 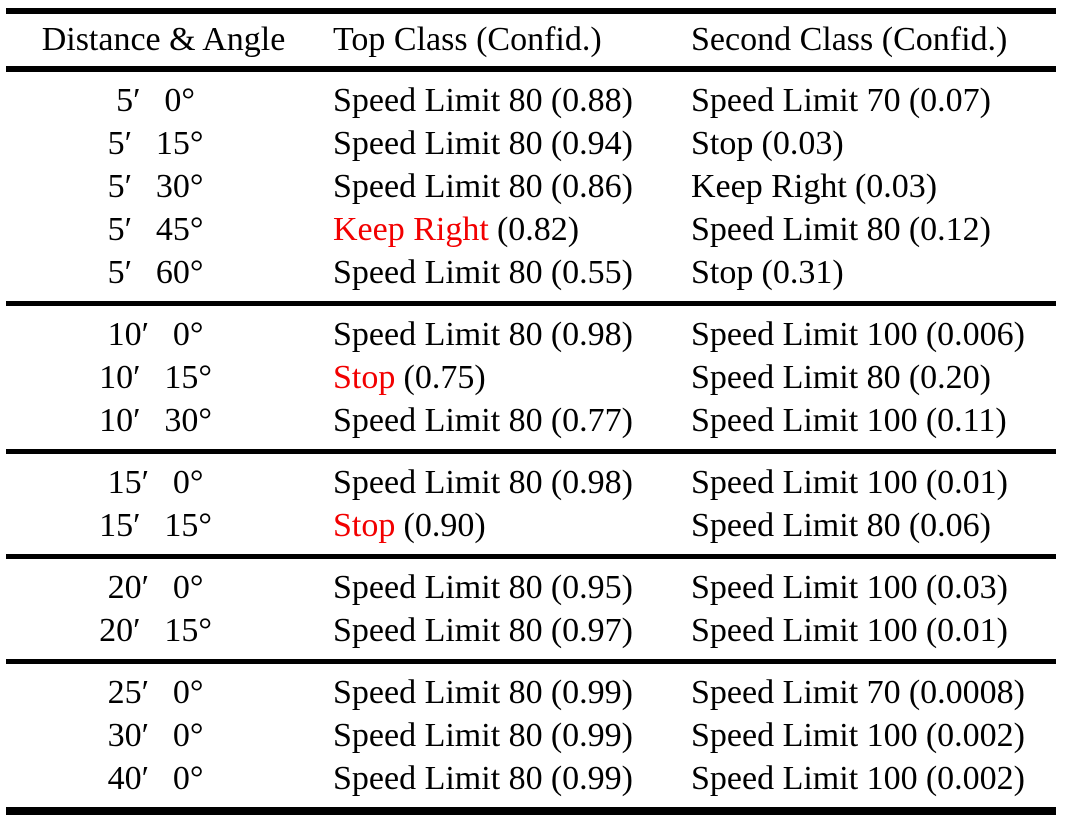 I want to click on second-class-cell: Speed Limit 100 (0.11), so click(x=867, y=425).